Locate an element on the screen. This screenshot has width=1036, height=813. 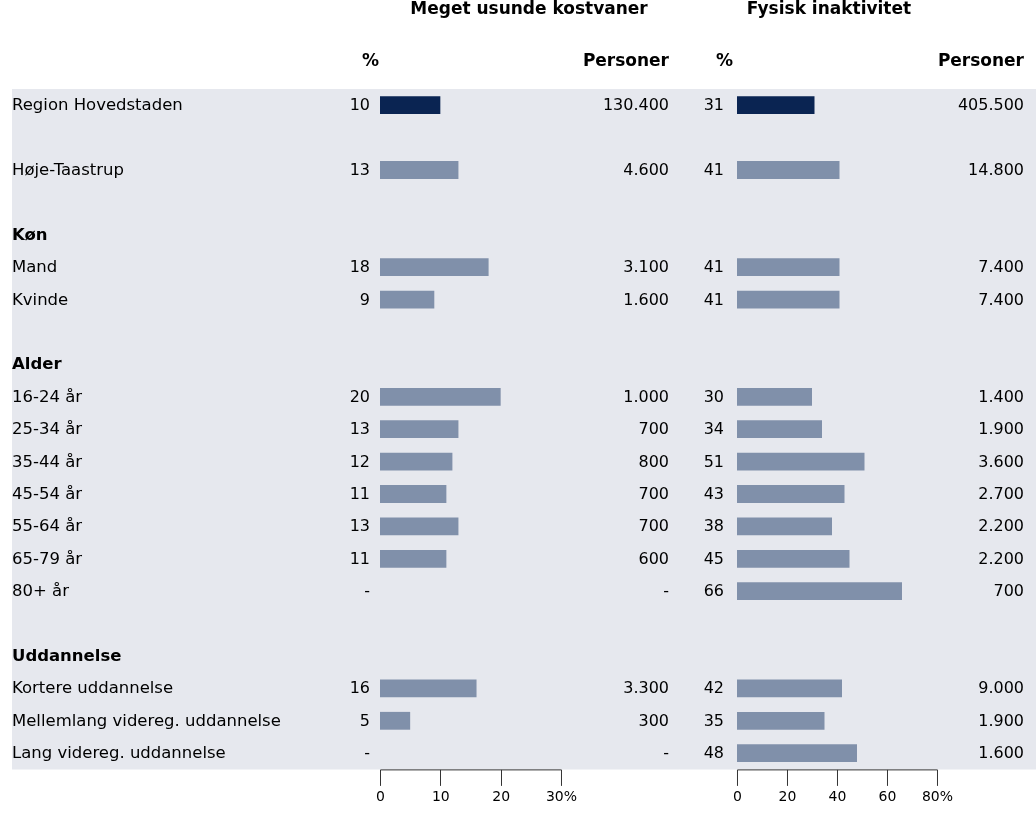
y-tick-label: Mand is located at coordinates (35, 267).